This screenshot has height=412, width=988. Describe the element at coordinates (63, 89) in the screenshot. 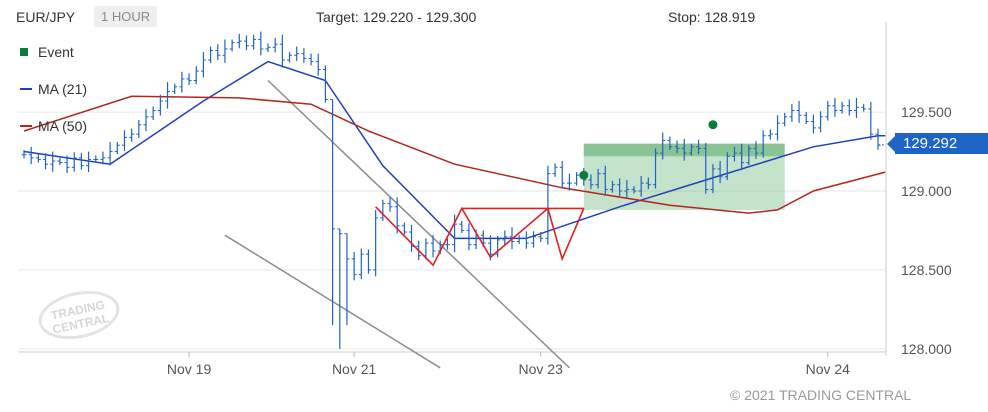

I see `legend-label-ma21: MA (21)` at that location.